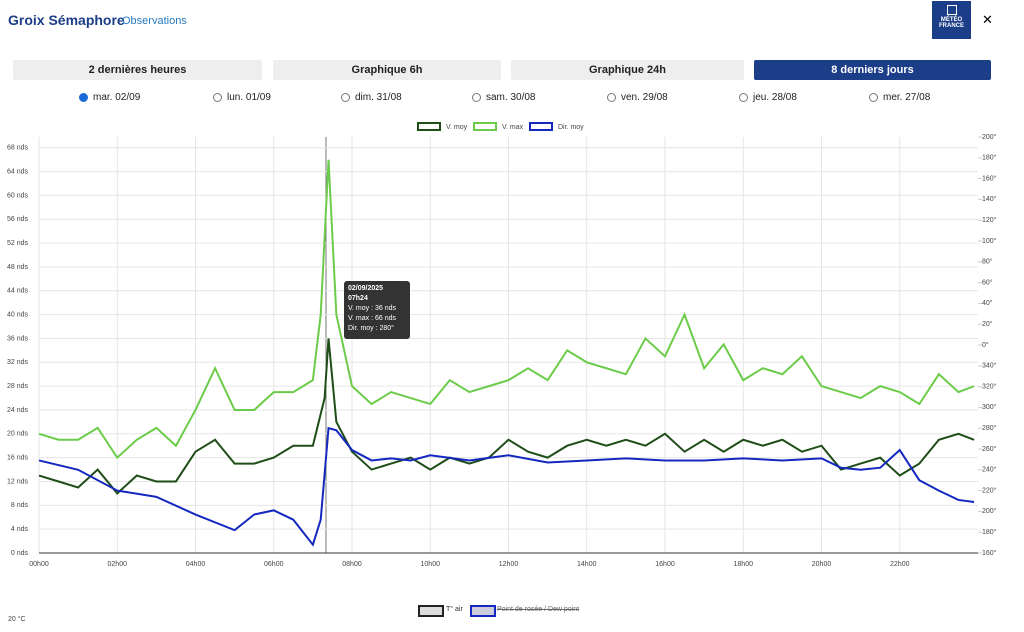  What do you see at coordinates (196, 564) in the screenshot?
I see `x-tick-label: 04h00` at bounding box center [196, 564].